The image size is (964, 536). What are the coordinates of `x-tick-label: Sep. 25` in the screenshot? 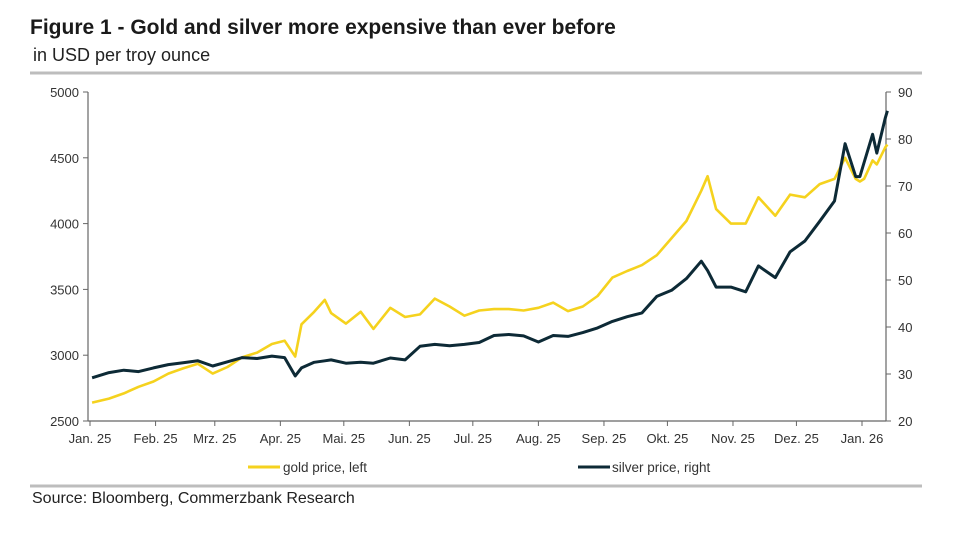 It's located at (604, 438).